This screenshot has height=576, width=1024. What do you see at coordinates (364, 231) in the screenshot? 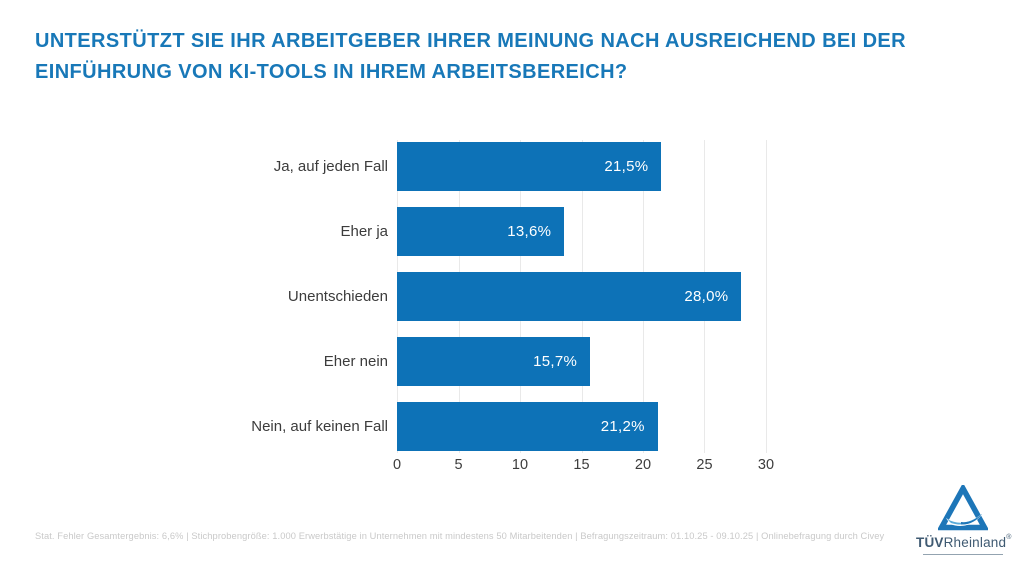
I see `category-label: Eher ja` at bounding box center [364, 231].